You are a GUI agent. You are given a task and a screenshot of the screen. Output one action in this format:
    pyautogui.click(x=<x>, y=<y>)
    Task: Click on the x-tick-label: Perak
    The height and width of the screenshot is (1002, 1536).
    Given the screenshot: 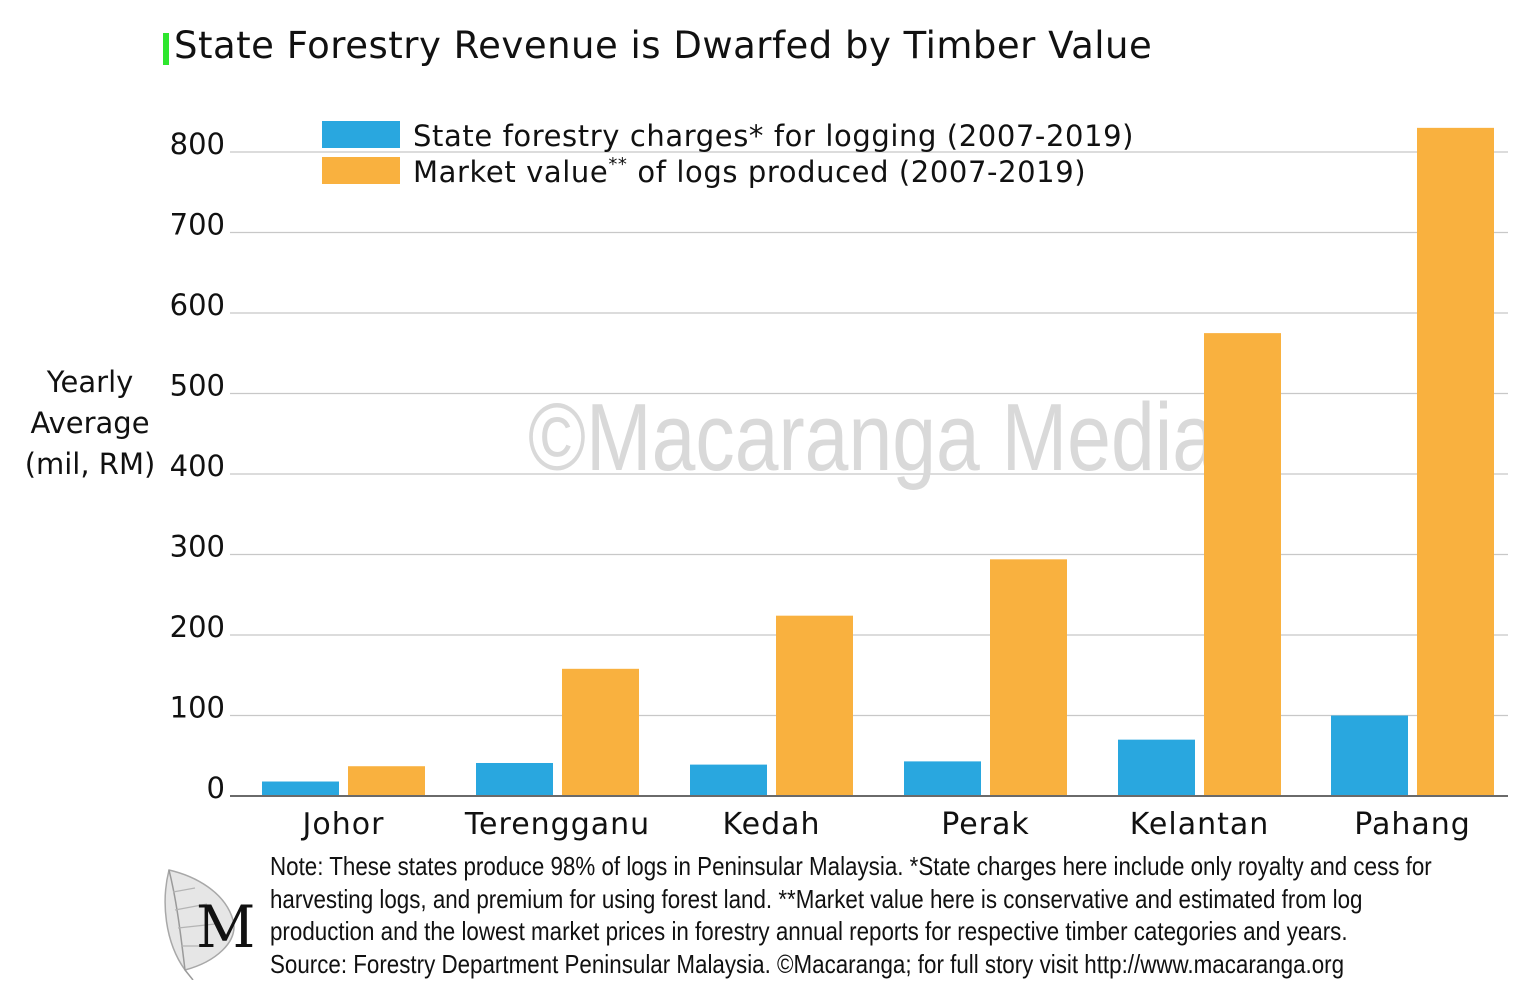 What is the action you would take?
    pyautogui.click(x=985, y=824)
    